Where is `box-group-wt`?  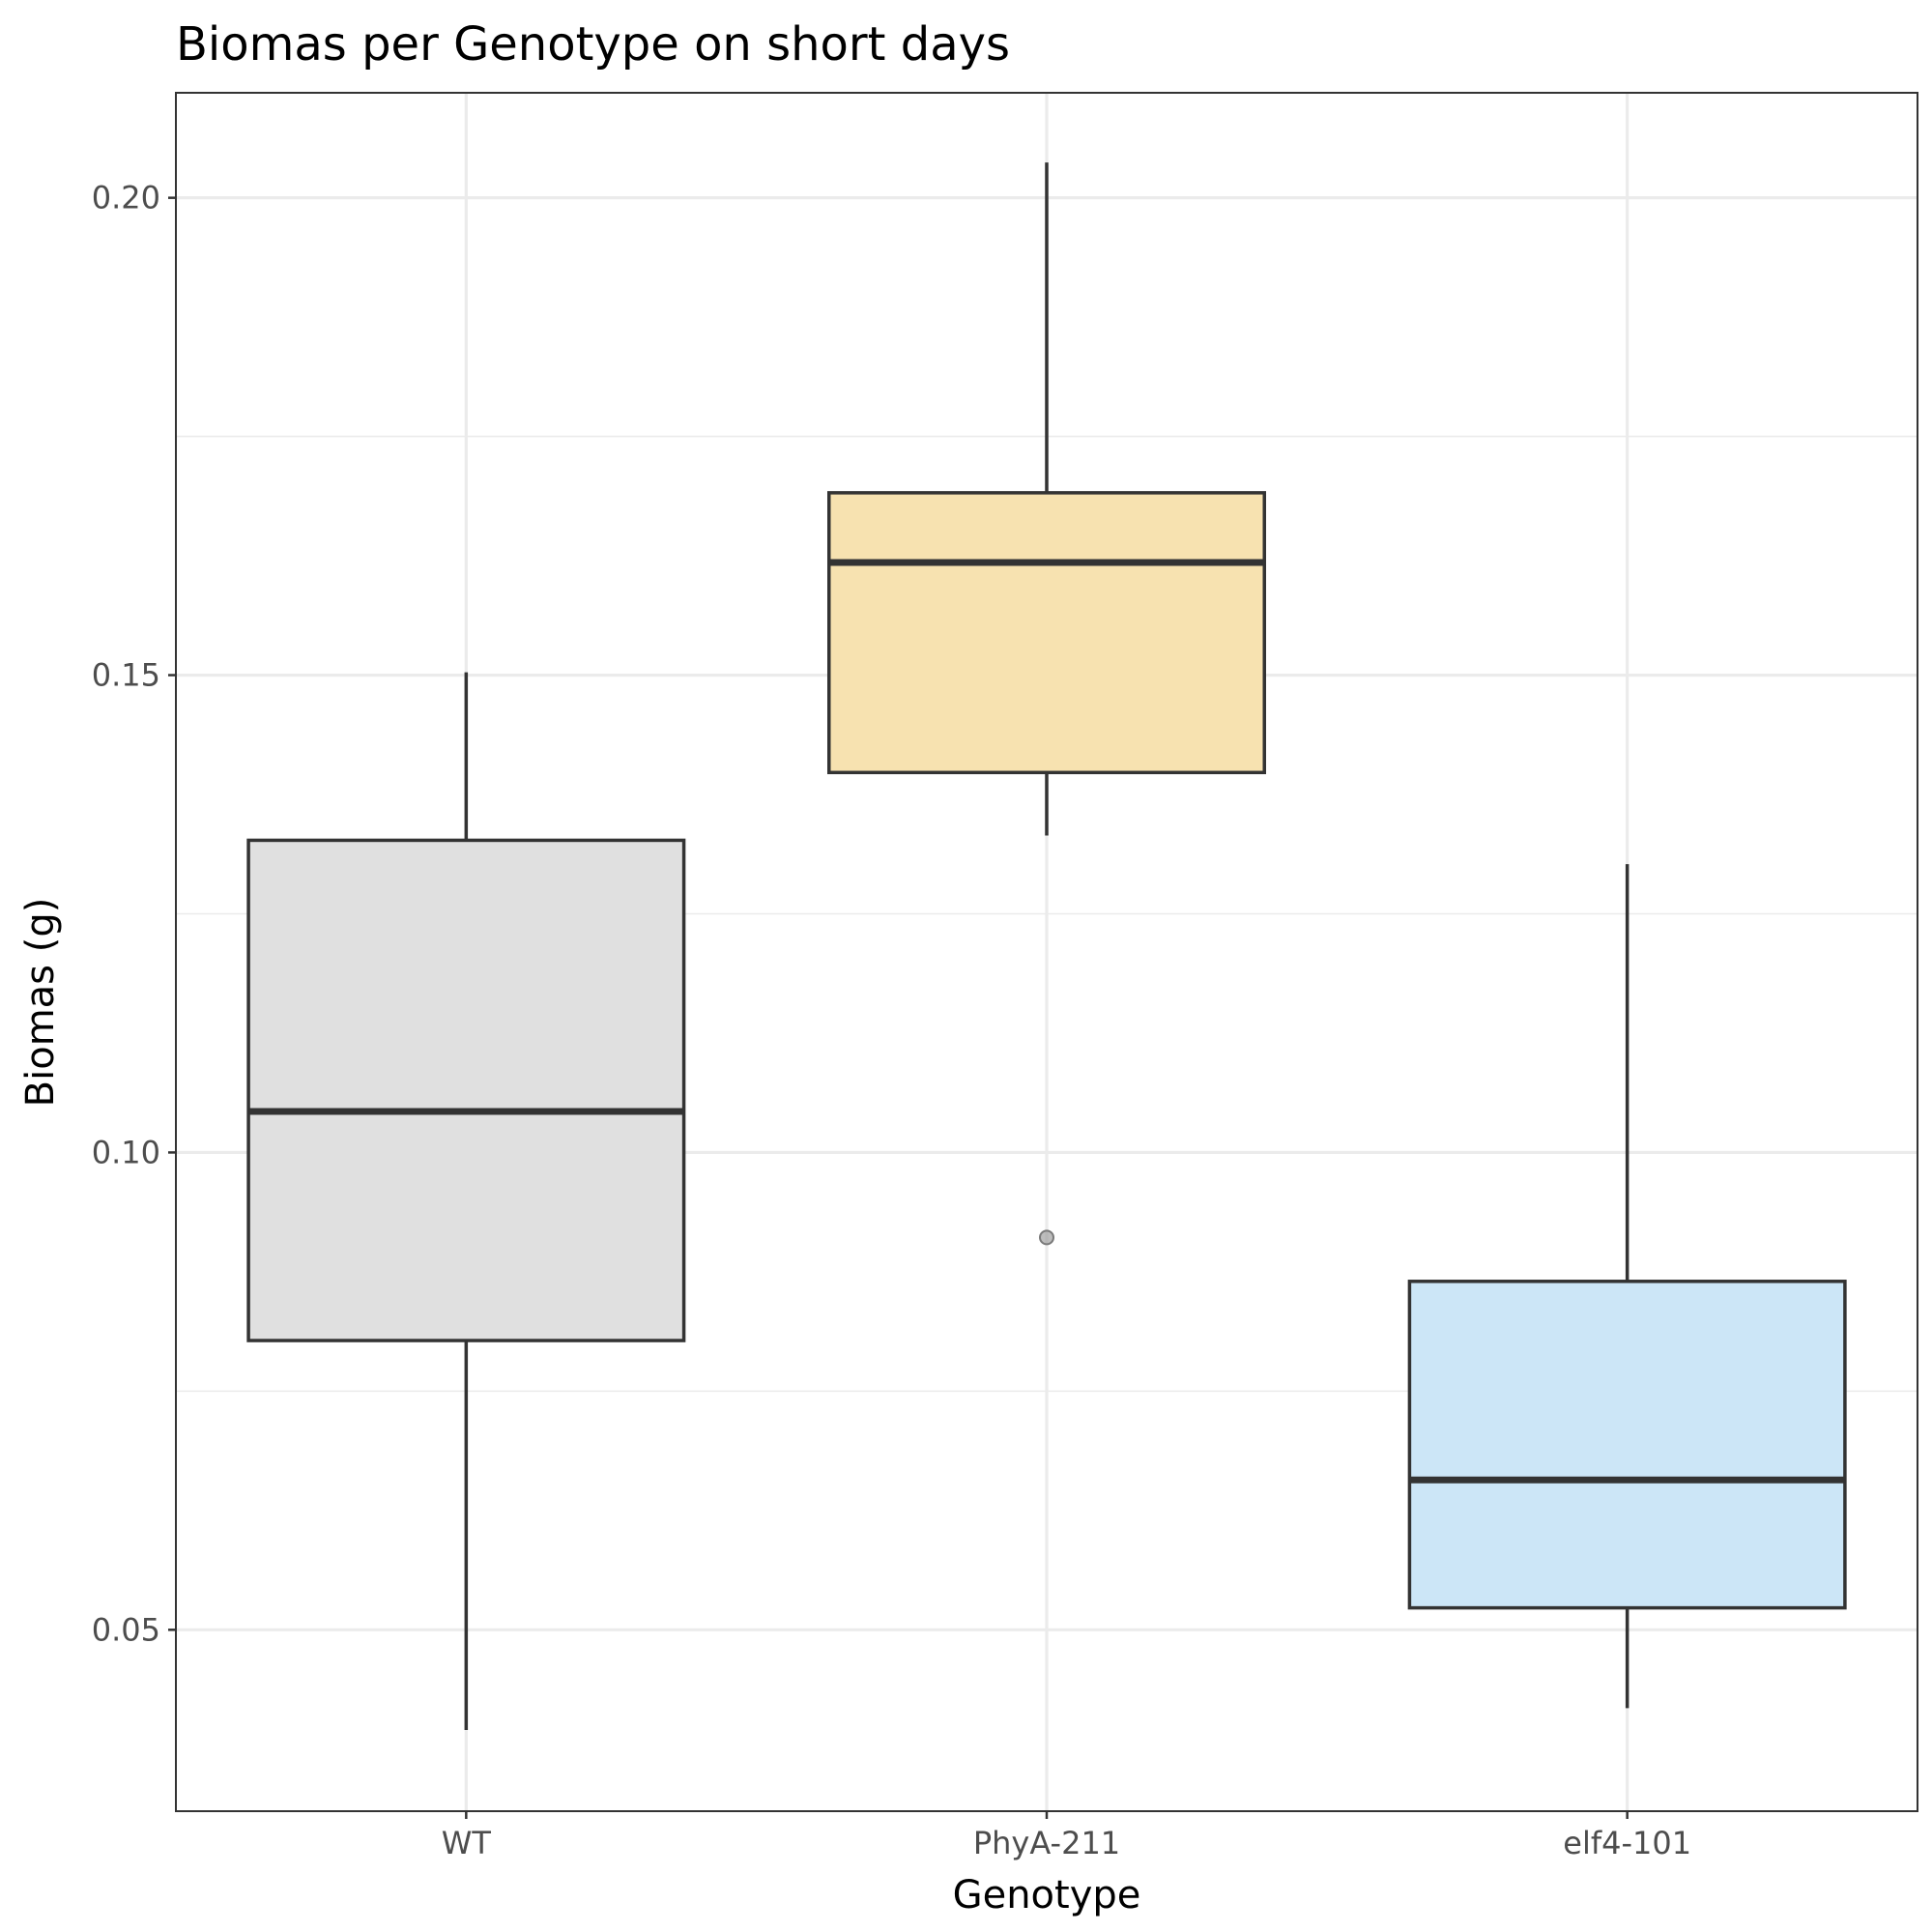
box-group-wt is located at coordinates (466, 1201).